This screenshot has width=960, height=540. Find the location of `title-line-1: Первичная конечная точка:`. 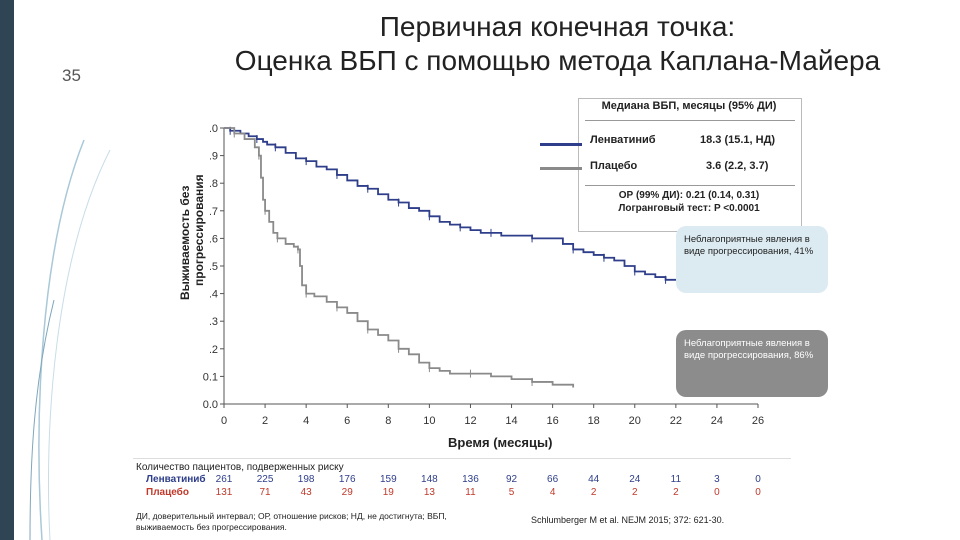

title-line-1: Первичная конечная точка: is located at coordinates (557, 26).